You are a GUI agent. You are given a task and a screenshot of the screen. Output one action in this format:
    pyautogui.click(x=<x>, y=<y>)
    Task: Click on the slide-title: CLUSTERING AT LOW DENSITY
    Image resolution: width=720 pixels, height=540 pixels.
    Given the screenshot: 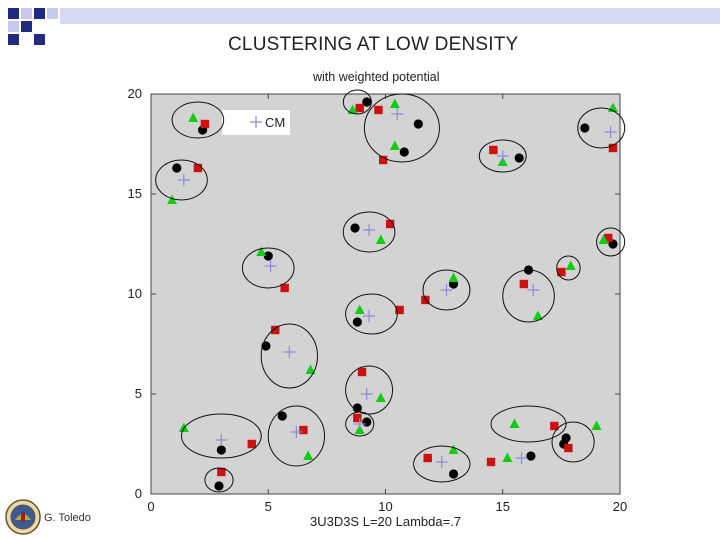 What is the action you would take?
    pyautogui.click(x=373, y=44)
    